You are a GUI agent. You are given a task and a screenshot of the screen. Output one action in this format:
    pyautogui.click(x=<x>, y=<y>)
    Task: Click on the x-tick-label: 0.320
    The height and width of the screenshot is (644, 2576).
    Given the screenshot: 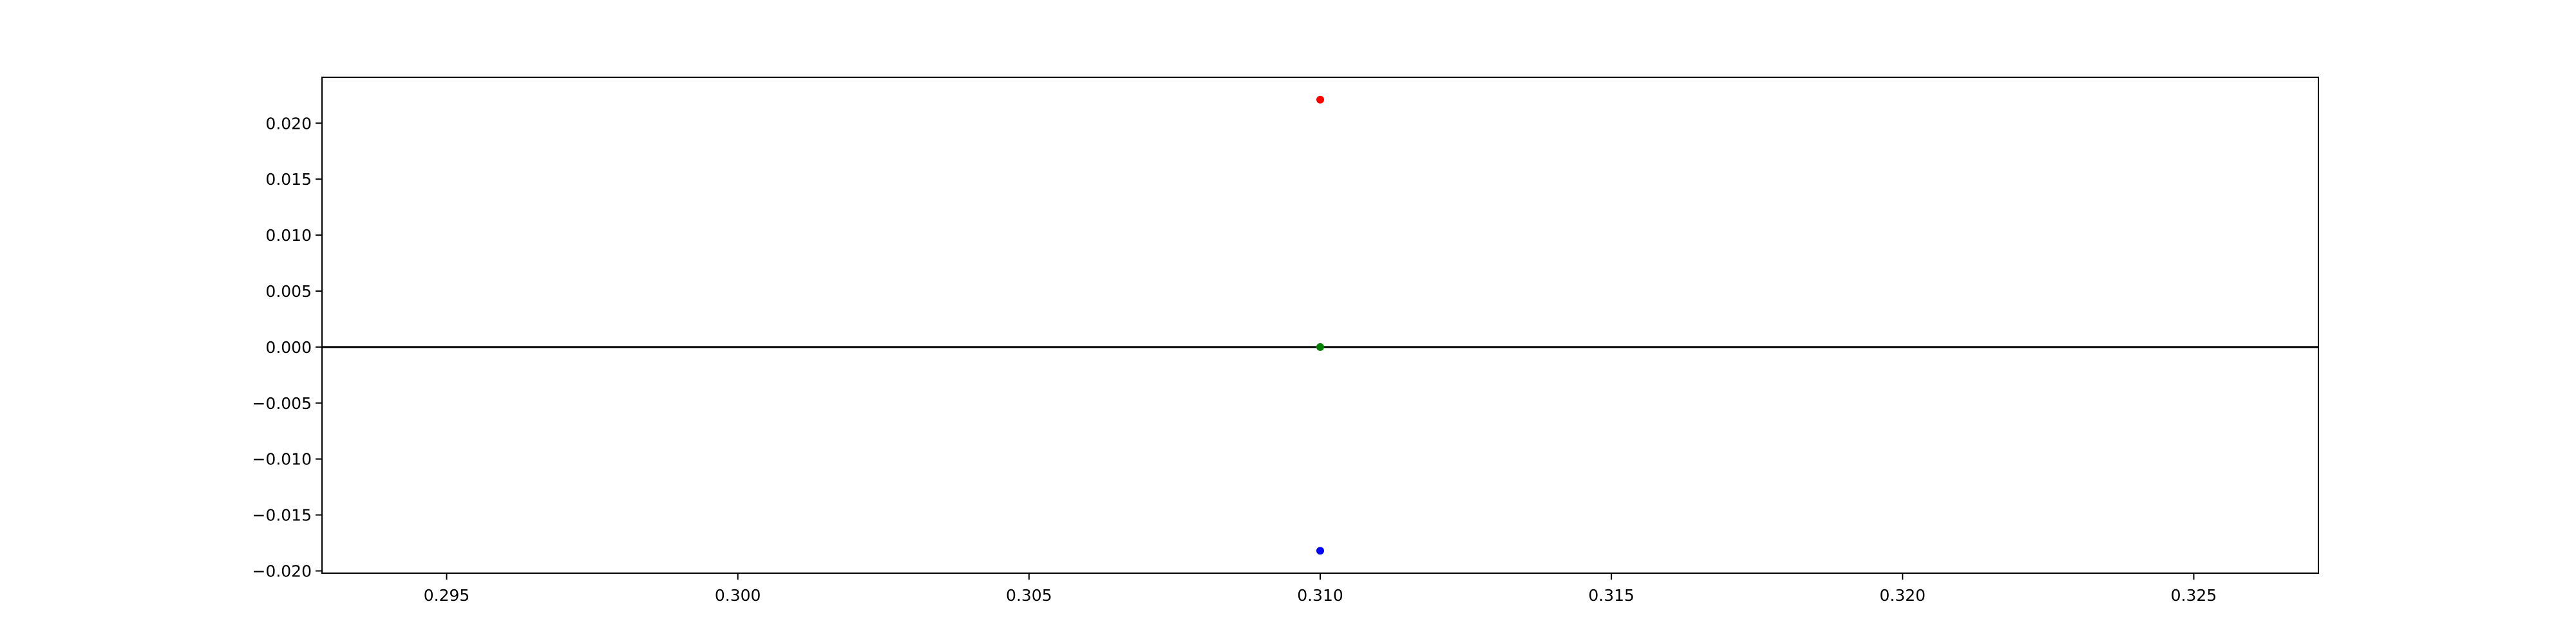 What is the action you would take?
    pyautogui.click(x=1903, y=595)
    